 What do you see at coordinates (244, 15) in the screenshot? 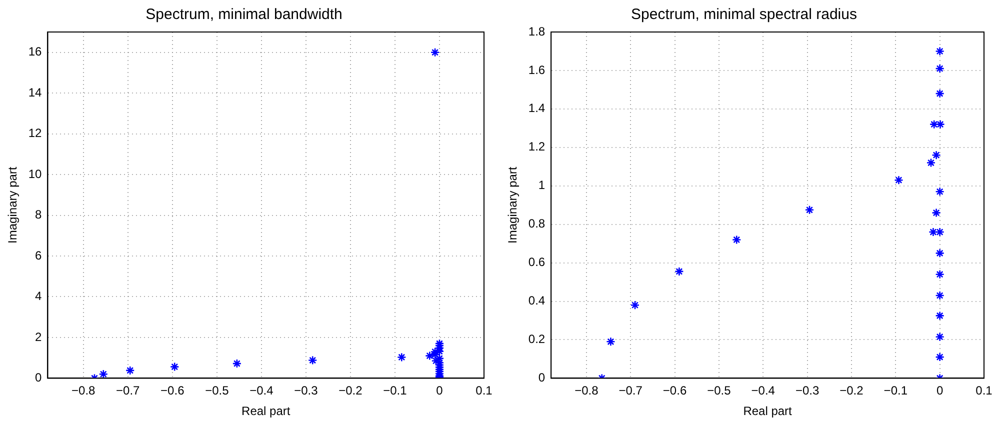
I see `chart-title: Spectrum, minimal bandwidth` at bounding box center [244, 15].